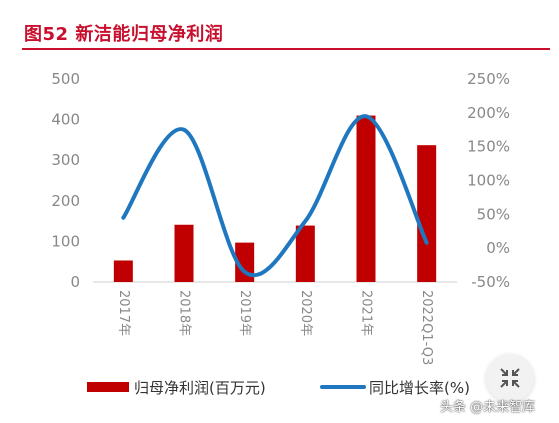 The image size is (559, 423). Describe the element at coordinates (498, 248) in the screenshot. I see `y-right-tick-label: 0%` at that location.